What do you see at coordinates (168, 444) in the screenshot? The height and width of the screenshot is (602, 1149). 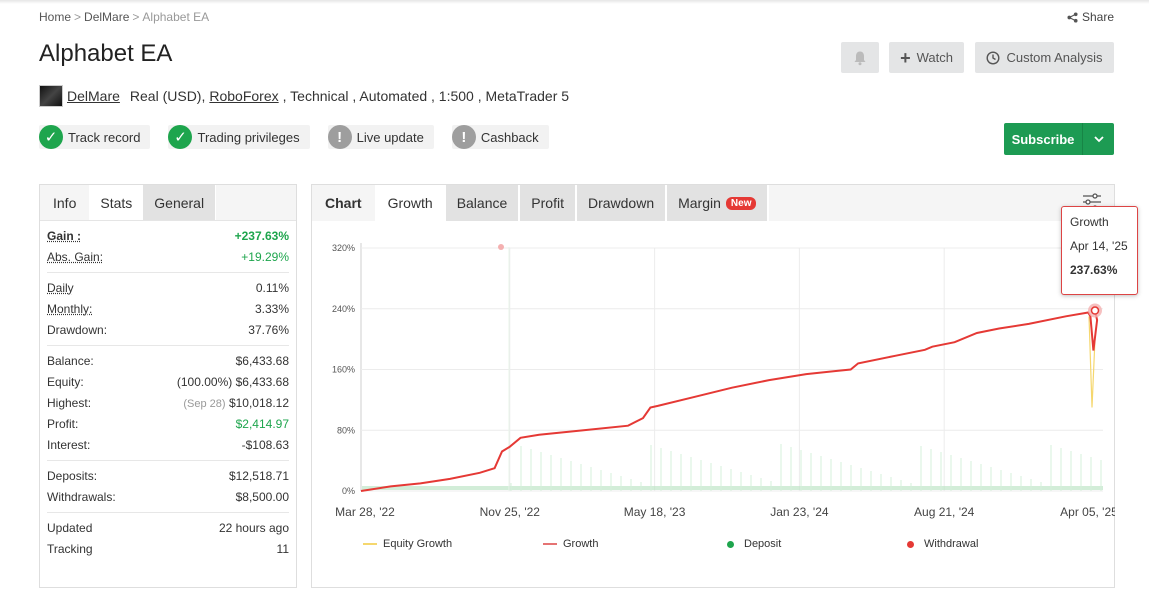 I see `stat-row-interest: Interest: -$108.63` at bounding box center [168, 444].